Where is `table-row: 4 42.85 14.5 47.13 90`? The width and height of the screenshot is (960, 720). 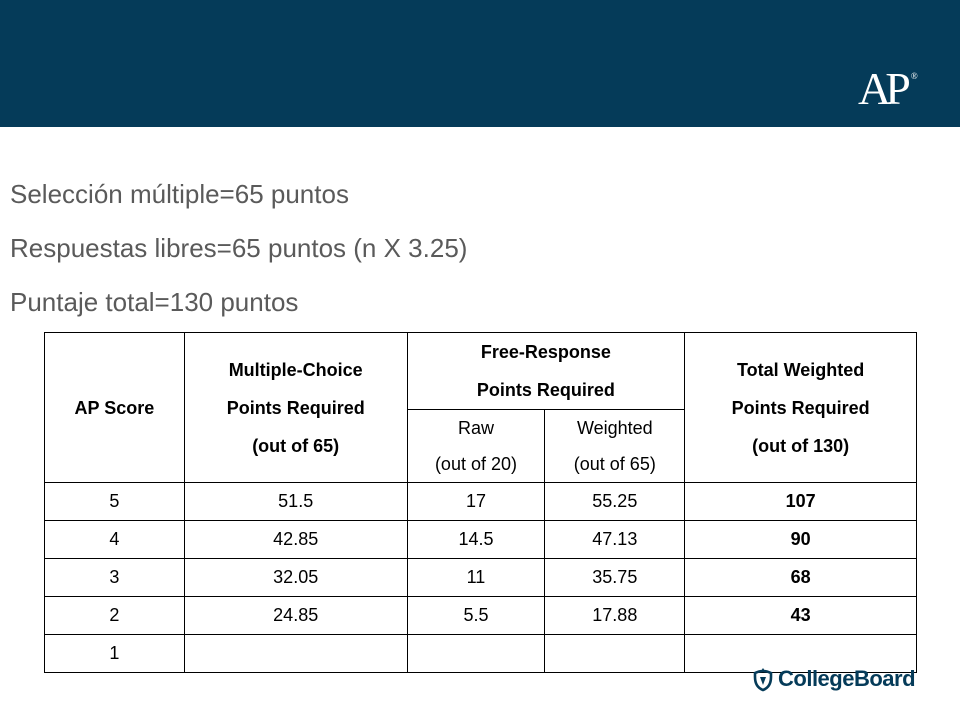 table-row: 4 42.85 14.5 47.13 90 is located at coordinates (480, 539).